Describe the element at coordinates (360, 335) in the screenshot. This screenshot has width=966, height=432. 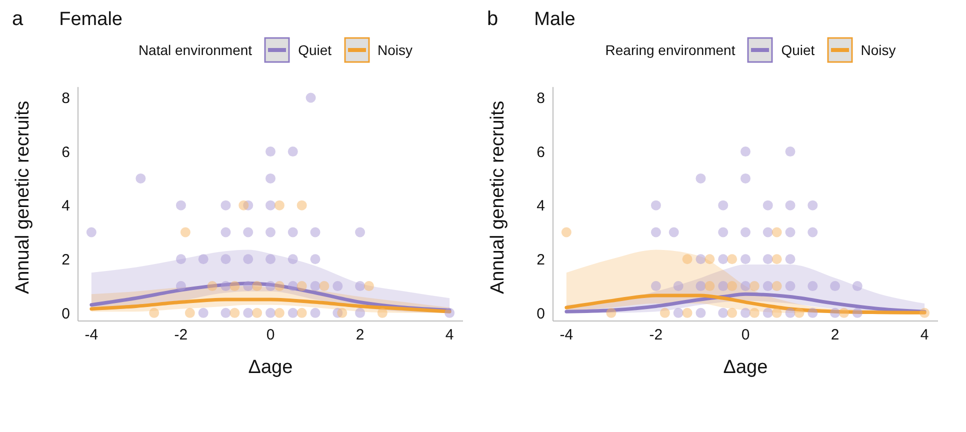
I see `x-tick-label: 2` at that location.